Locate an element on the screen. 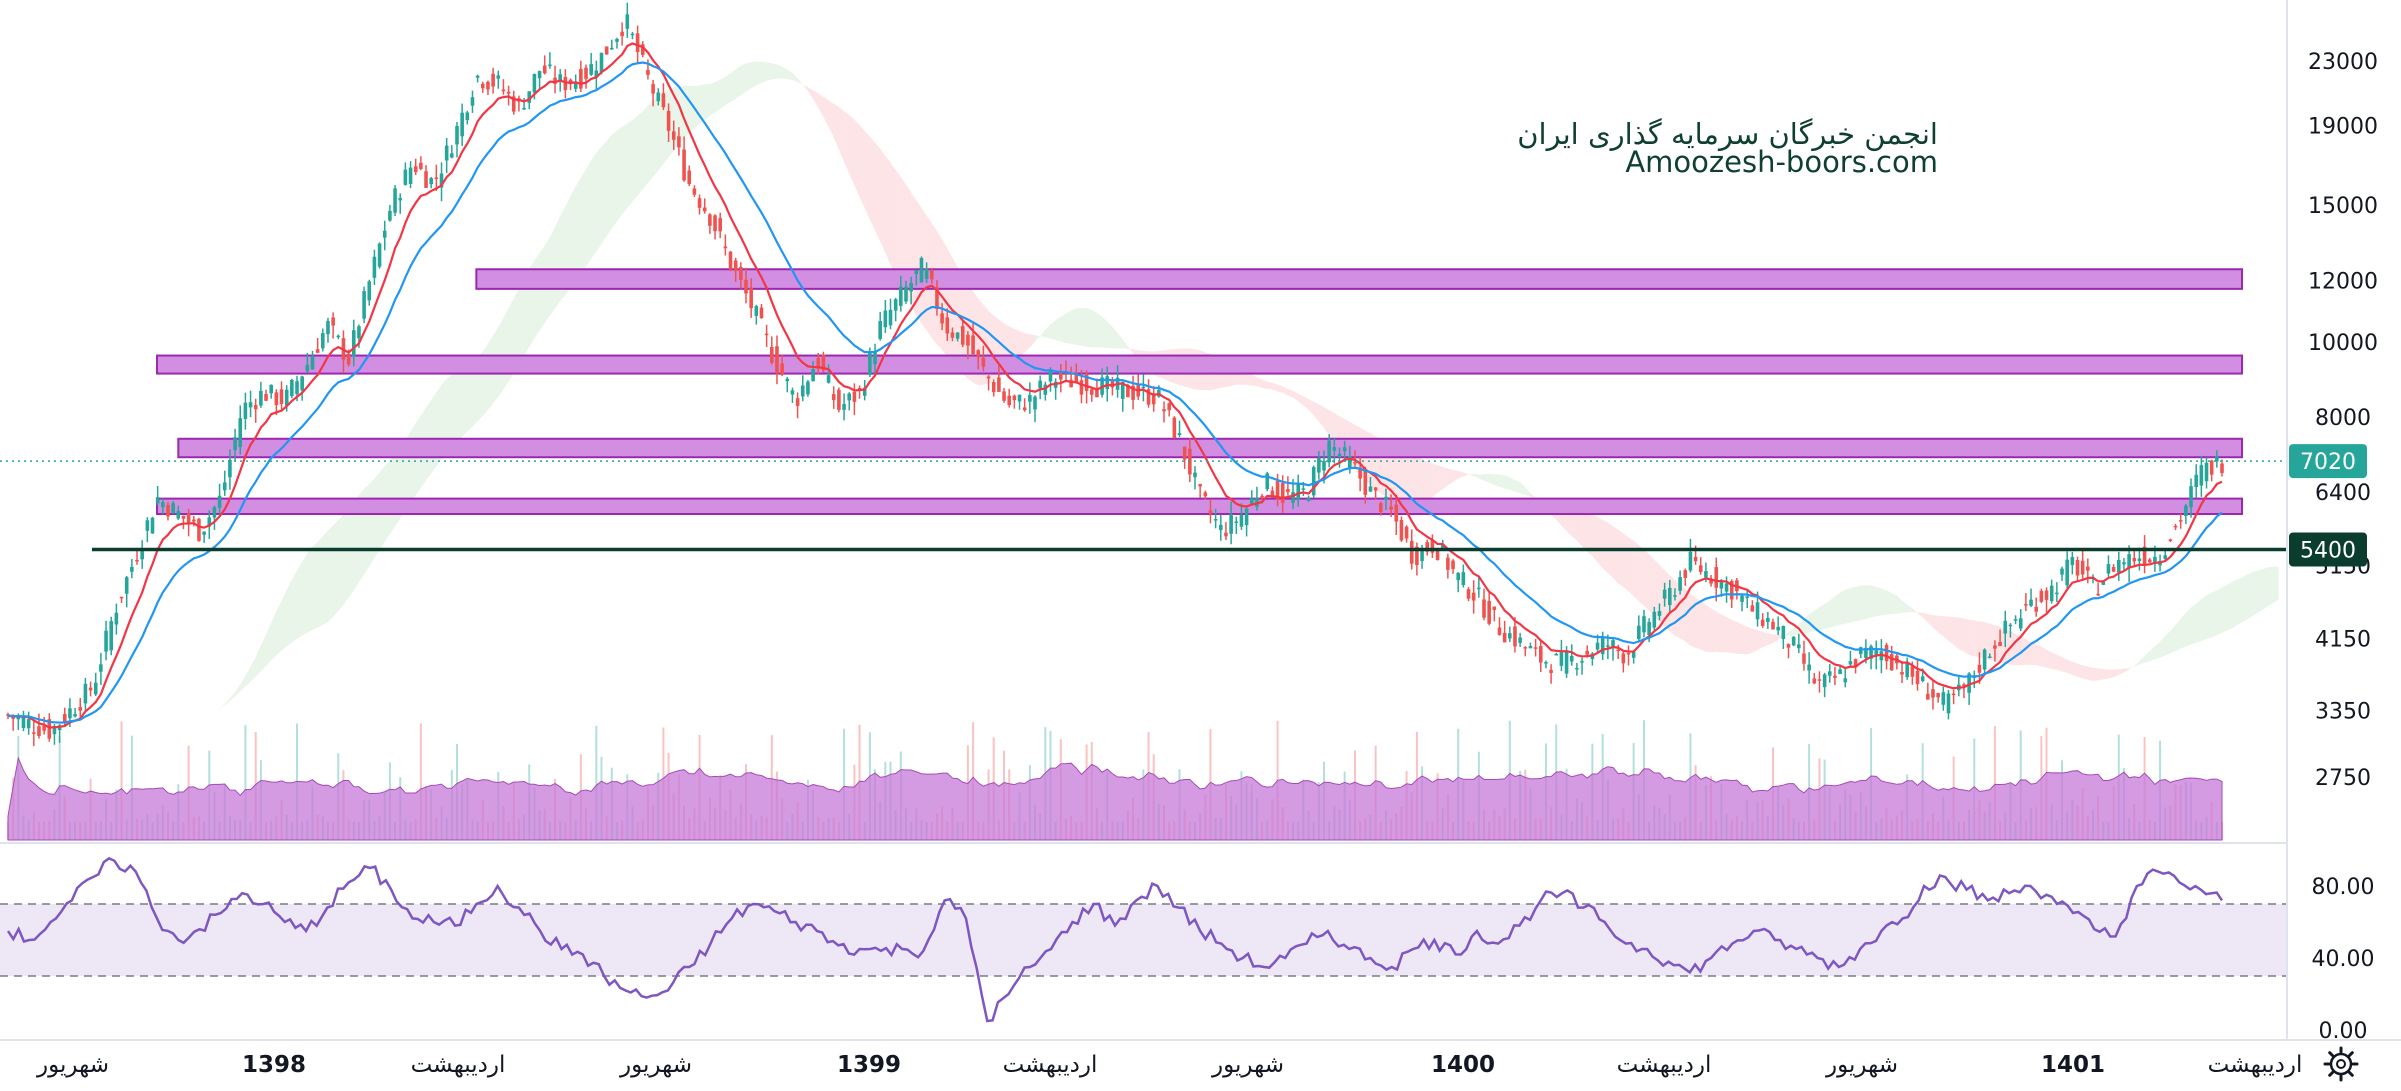 The height and width of the screenshot is (1091, 2401). gear-icon is located at coordinates (2341, 1064).